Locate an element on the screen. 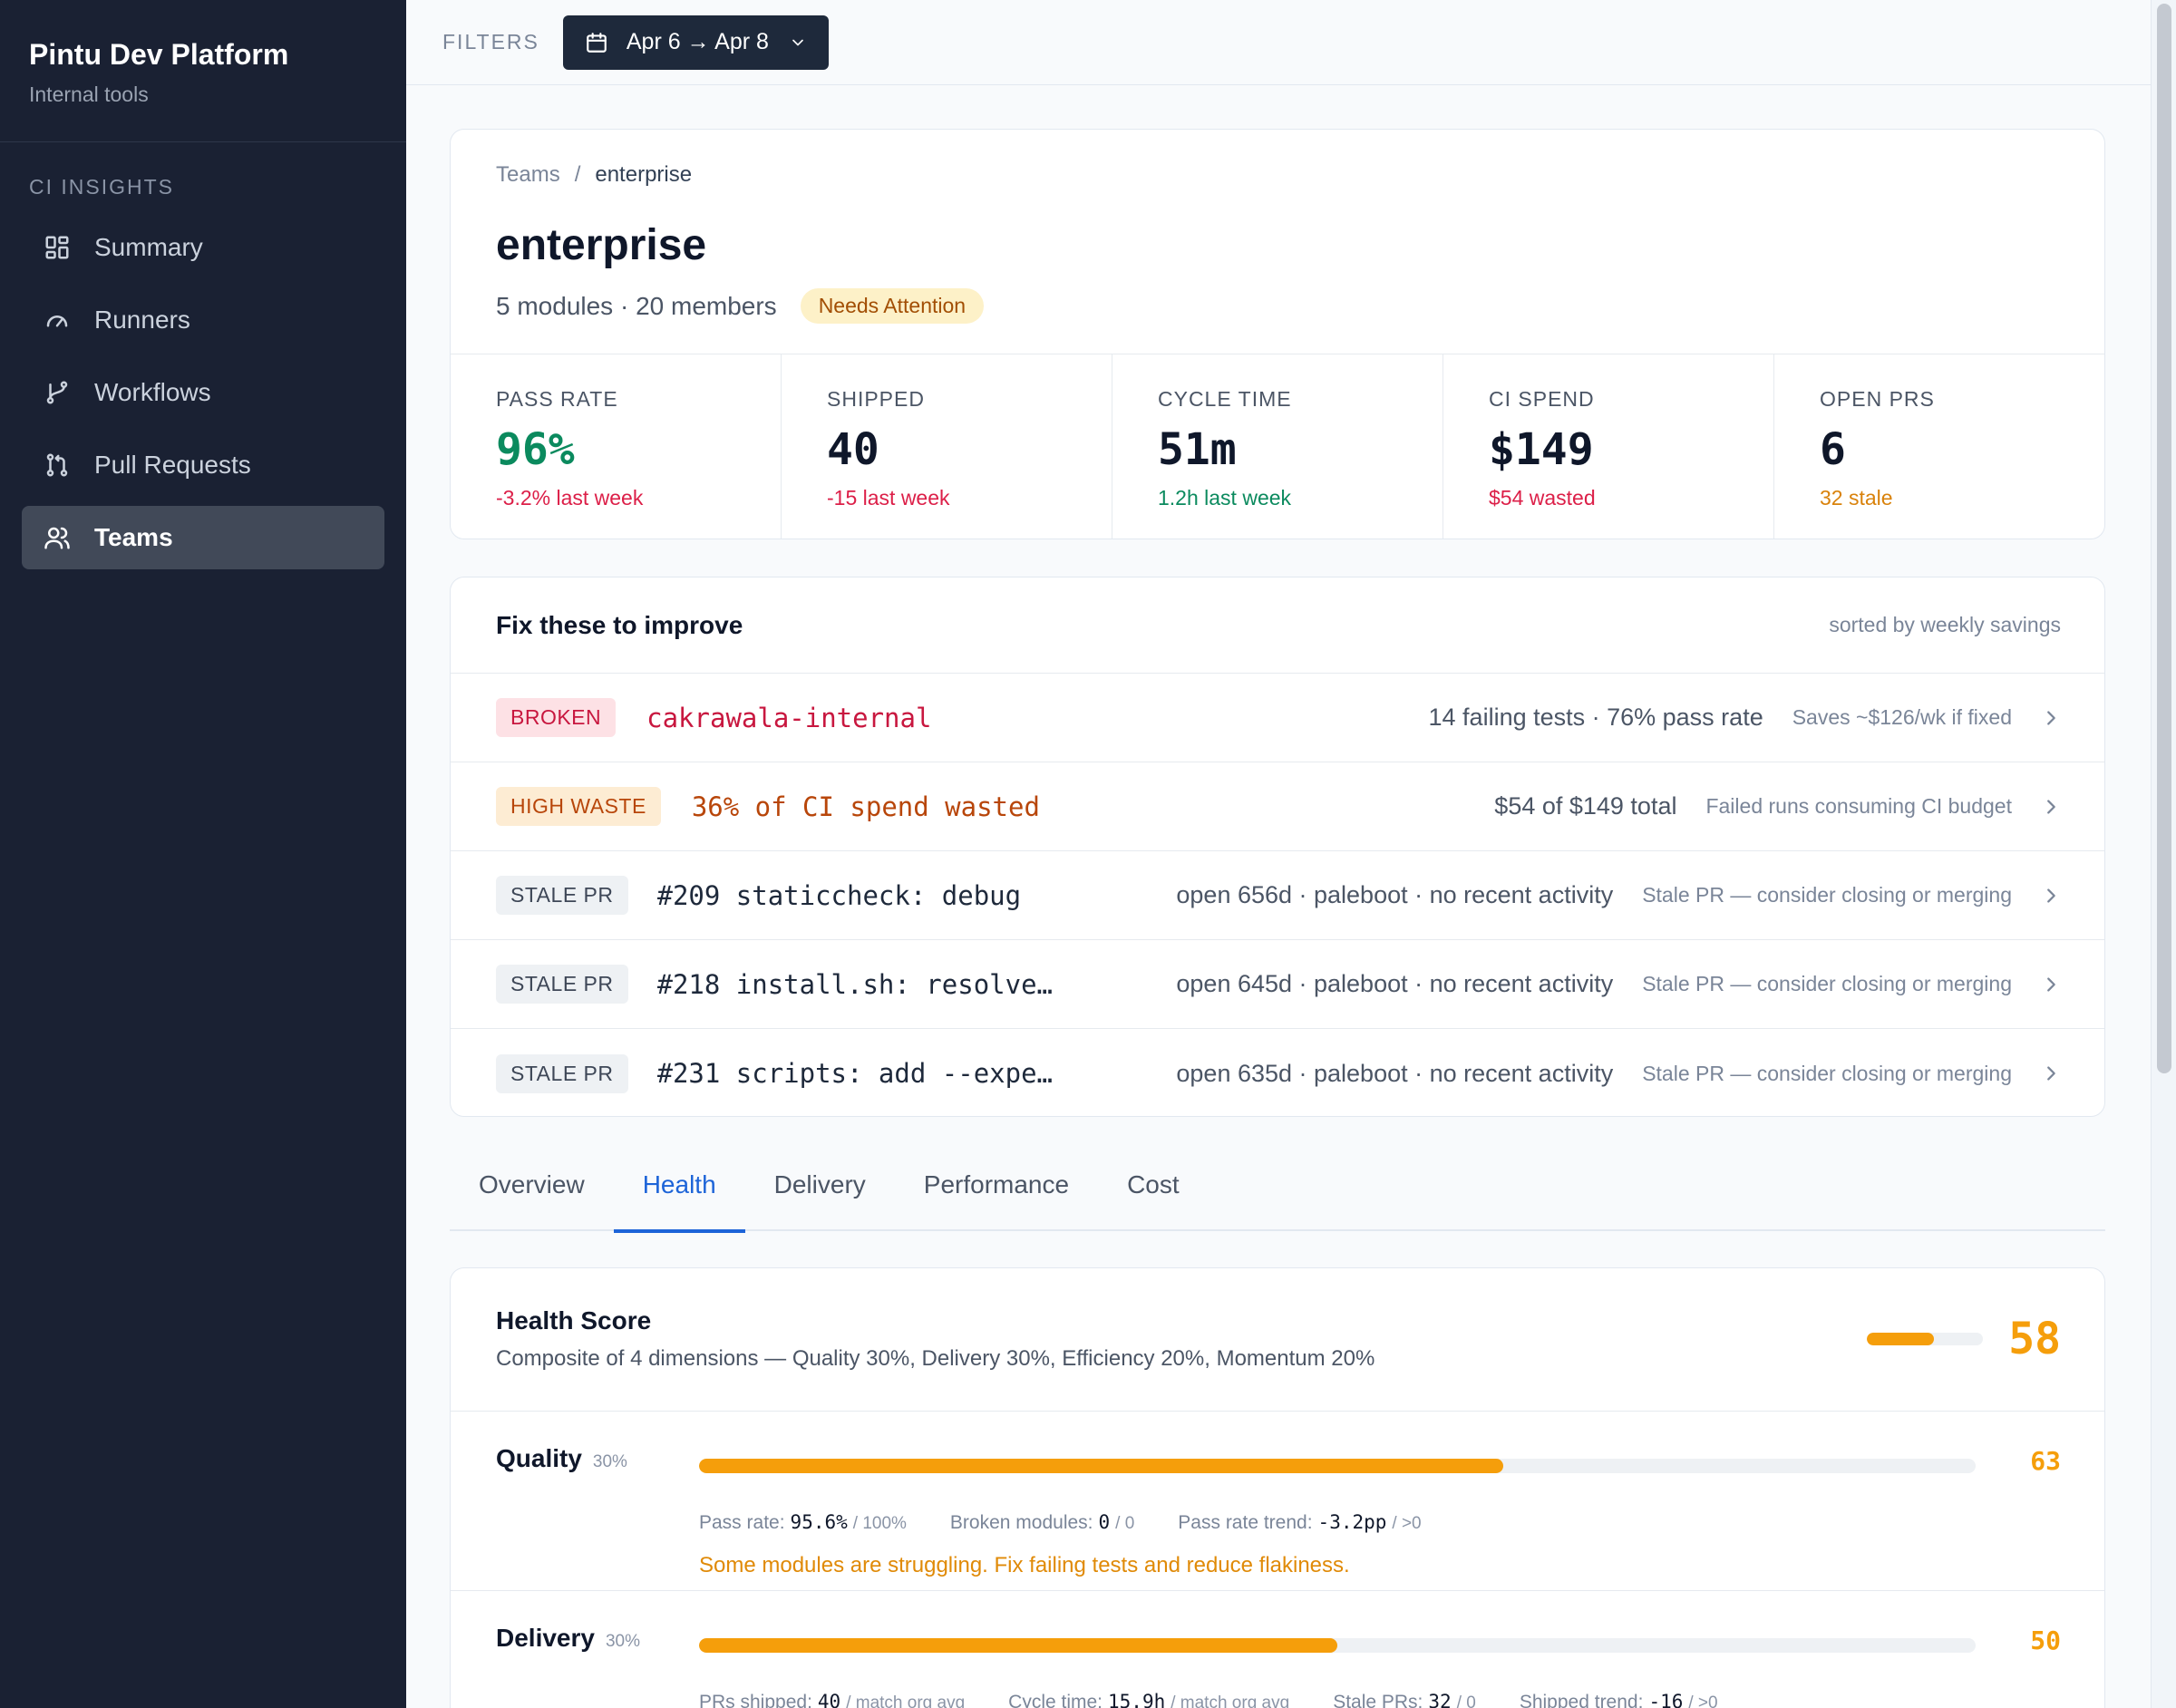 This screenshot has width=2176, height=1708. metric-cycle-time: Cycle time: 15.9h / match org avg is located at coordinates (1148, 1699).